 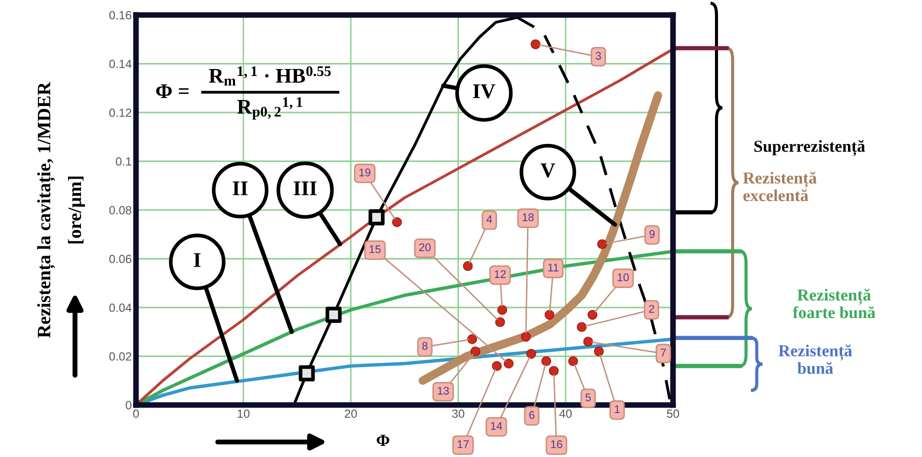 I want to click on annotation: 19, so click(x=364, y=172).